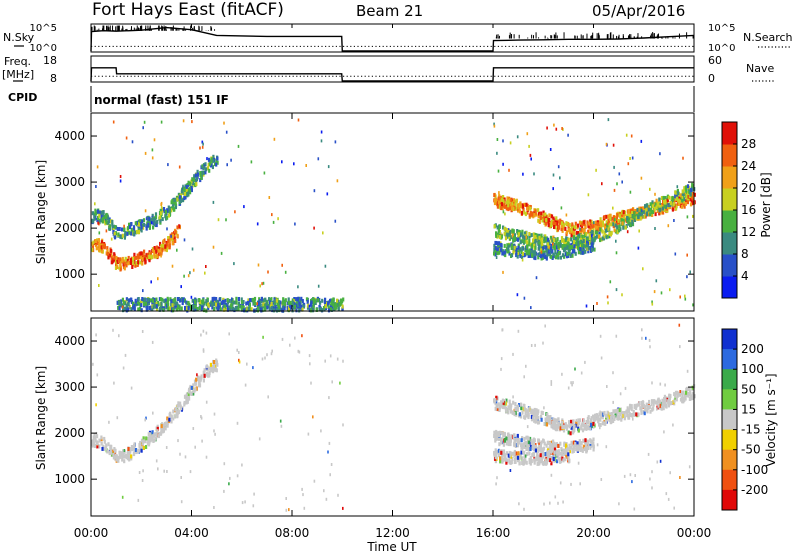 Image resolution: width=800 pixels, height=554 pixels. What do you see at coordinates (748, 210) in the screenshot?
I see `power-colorbar-tick-label: 16` at bounding box center [748, 210].